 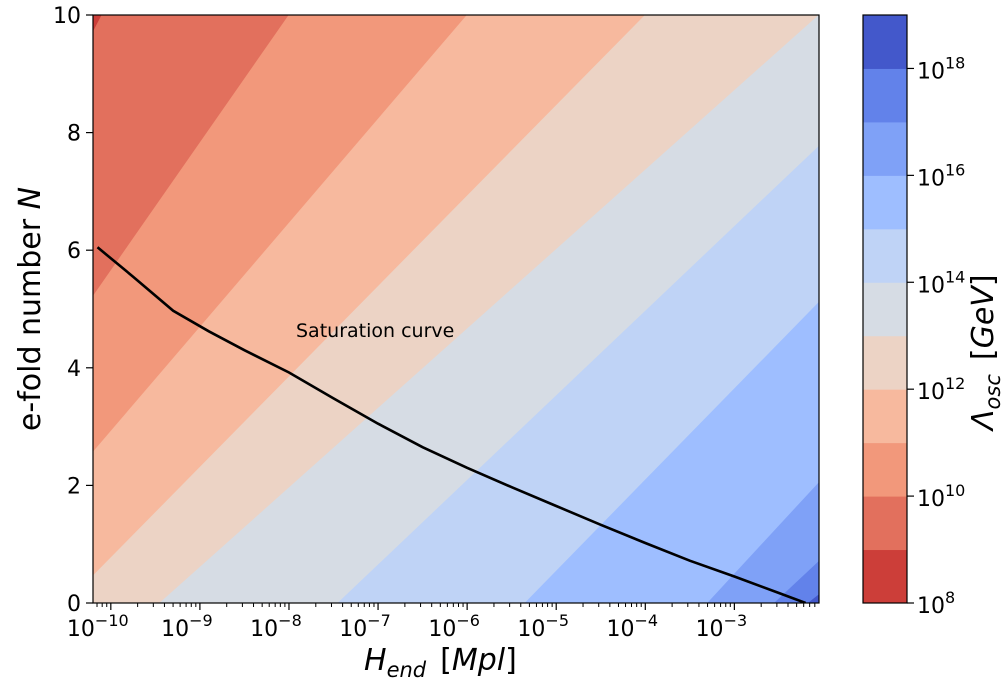 I want to click on x-axis: 10⁻¹⁰ 10⁻⁹ 10⁻⁸ 10⁻⁷ 10⁻⁶ 10⁻⁵ 10⁻⁴ 10⁻³, so click(x=441, y=622).